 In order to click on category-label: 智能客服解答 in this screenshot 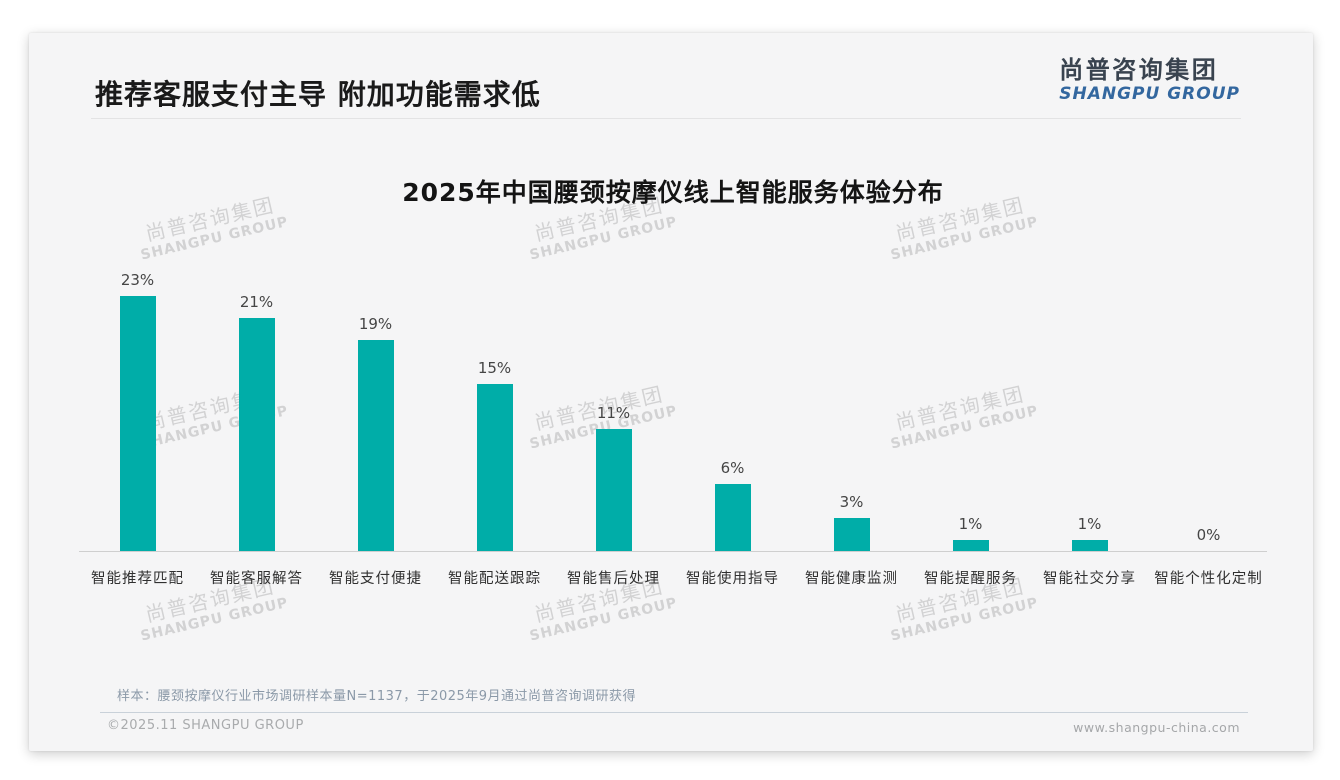, I will do `click(256, 579)`.